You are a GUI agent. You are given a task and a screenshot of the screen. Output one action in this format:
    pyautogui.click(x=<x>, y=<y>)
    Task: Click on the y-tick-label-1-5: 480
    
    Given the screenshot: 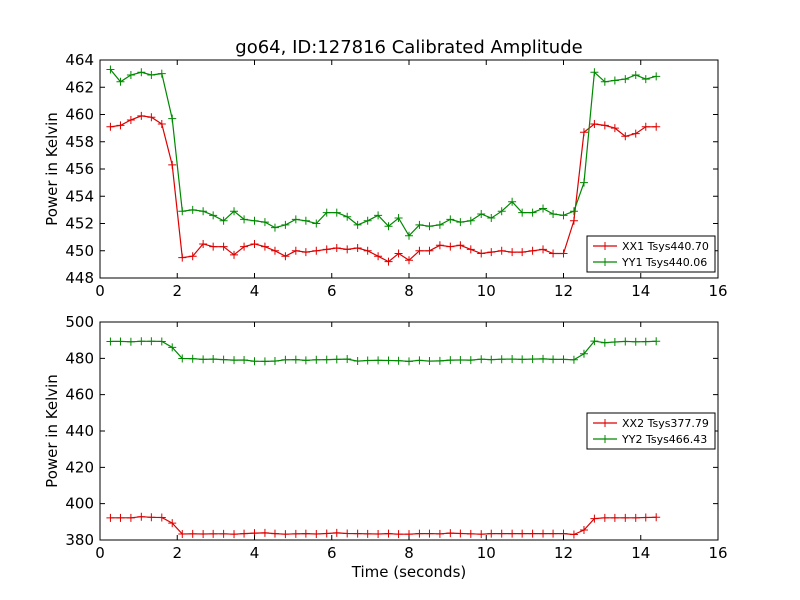 What is the action you would take?
    pyautogui.click(x=79, y=358)
    